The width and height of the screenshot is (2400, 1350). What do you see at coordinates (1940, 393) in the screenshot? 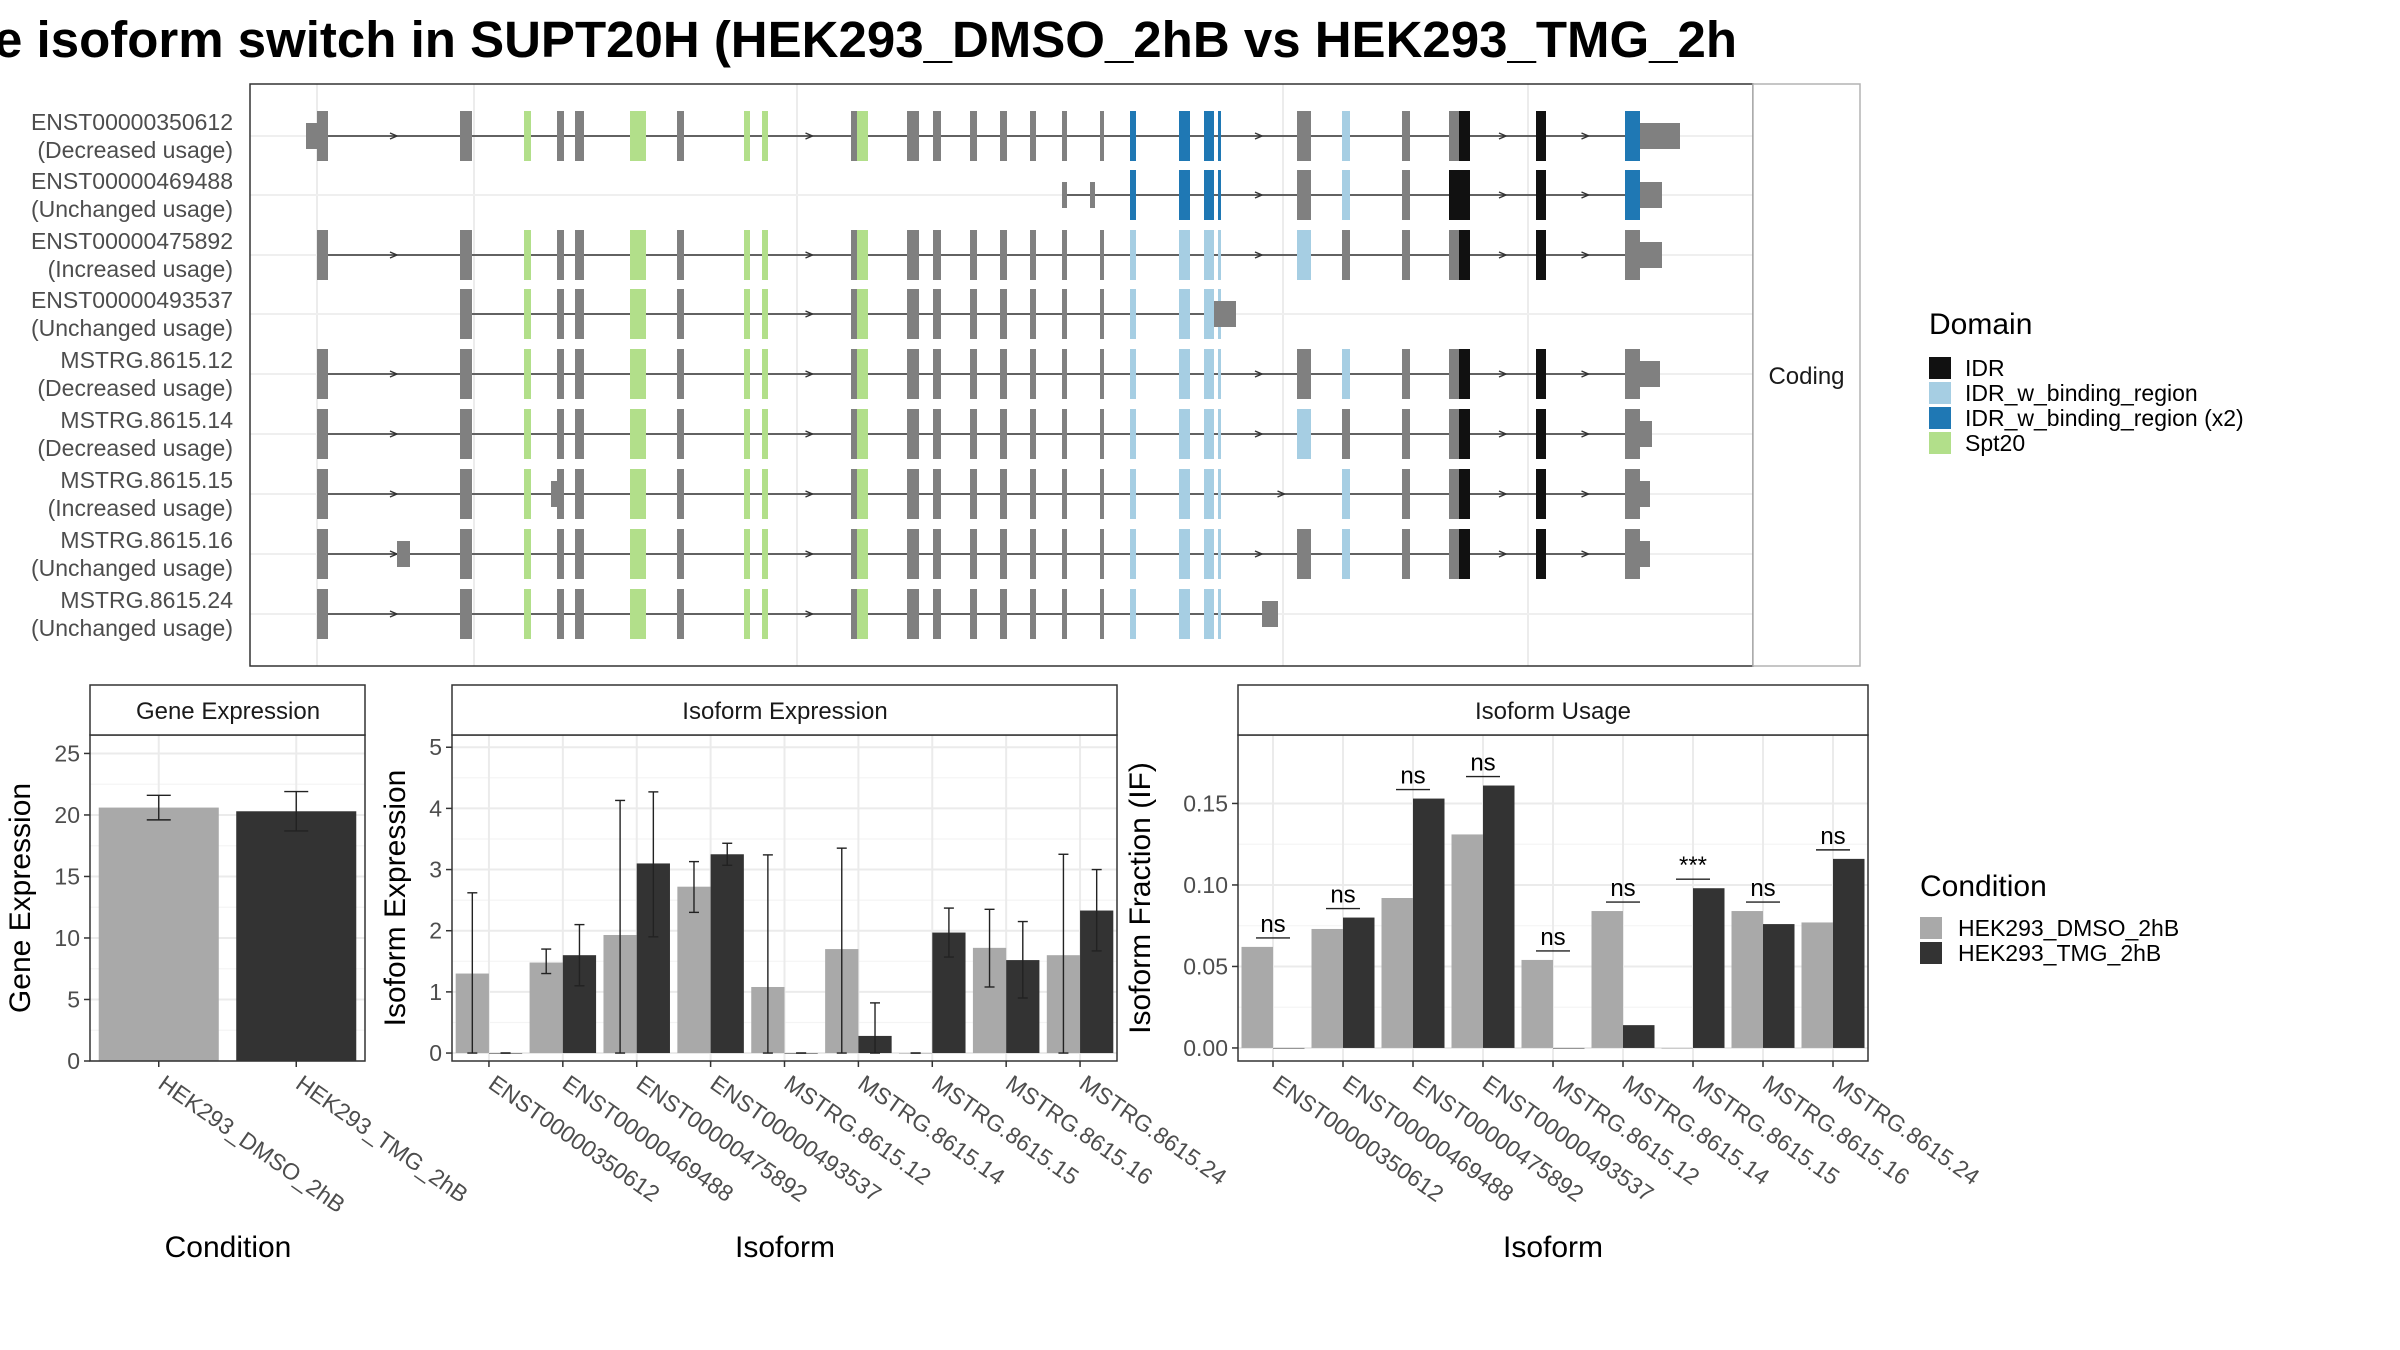
I see `legend-swatch` at bounding box center [1940, 393].